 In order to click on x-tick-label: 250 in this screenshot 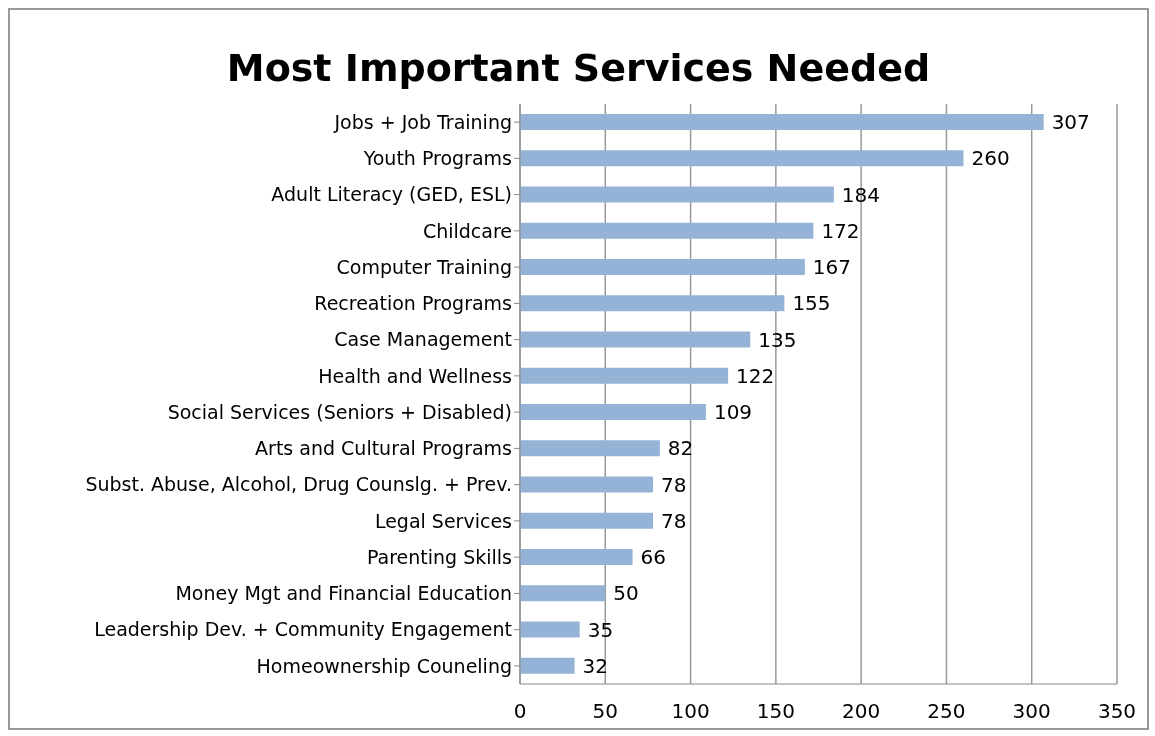, I will do `click(946, 711)`.